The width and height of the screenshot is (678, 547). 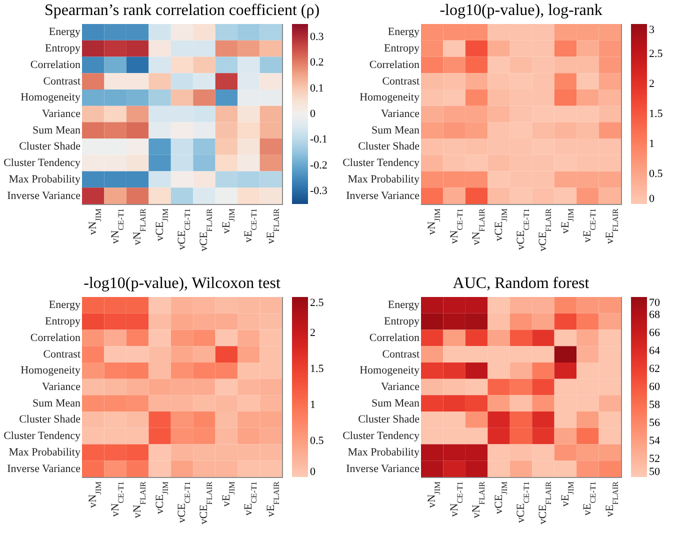 I want to click on color-bar-label: 60, so click(x=654, y=387).